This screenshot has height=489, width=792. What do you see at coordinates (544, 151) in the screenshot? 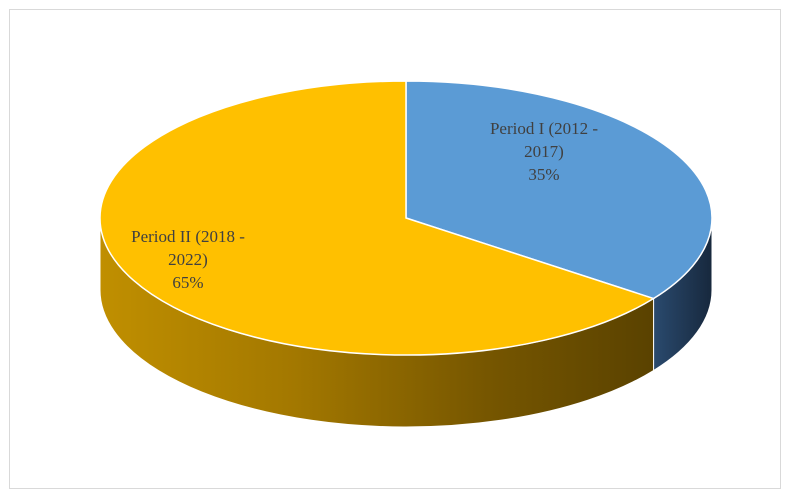
I see `slice-label-0-line-1: 2017)` at bounding box center [544, 151].